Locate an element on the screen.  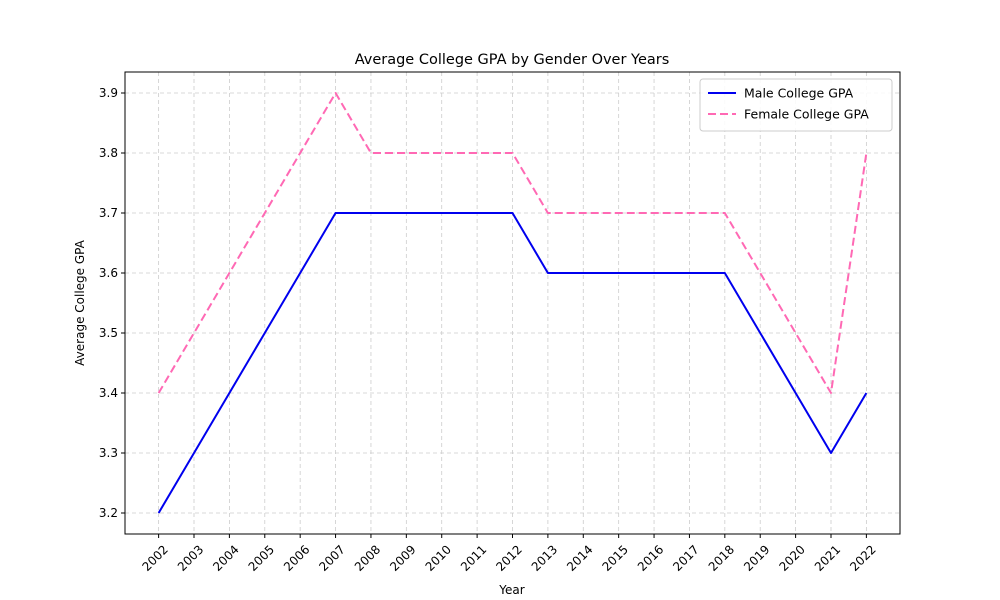
y-tick-label: 3.5 is located at coordinates (108, 333).